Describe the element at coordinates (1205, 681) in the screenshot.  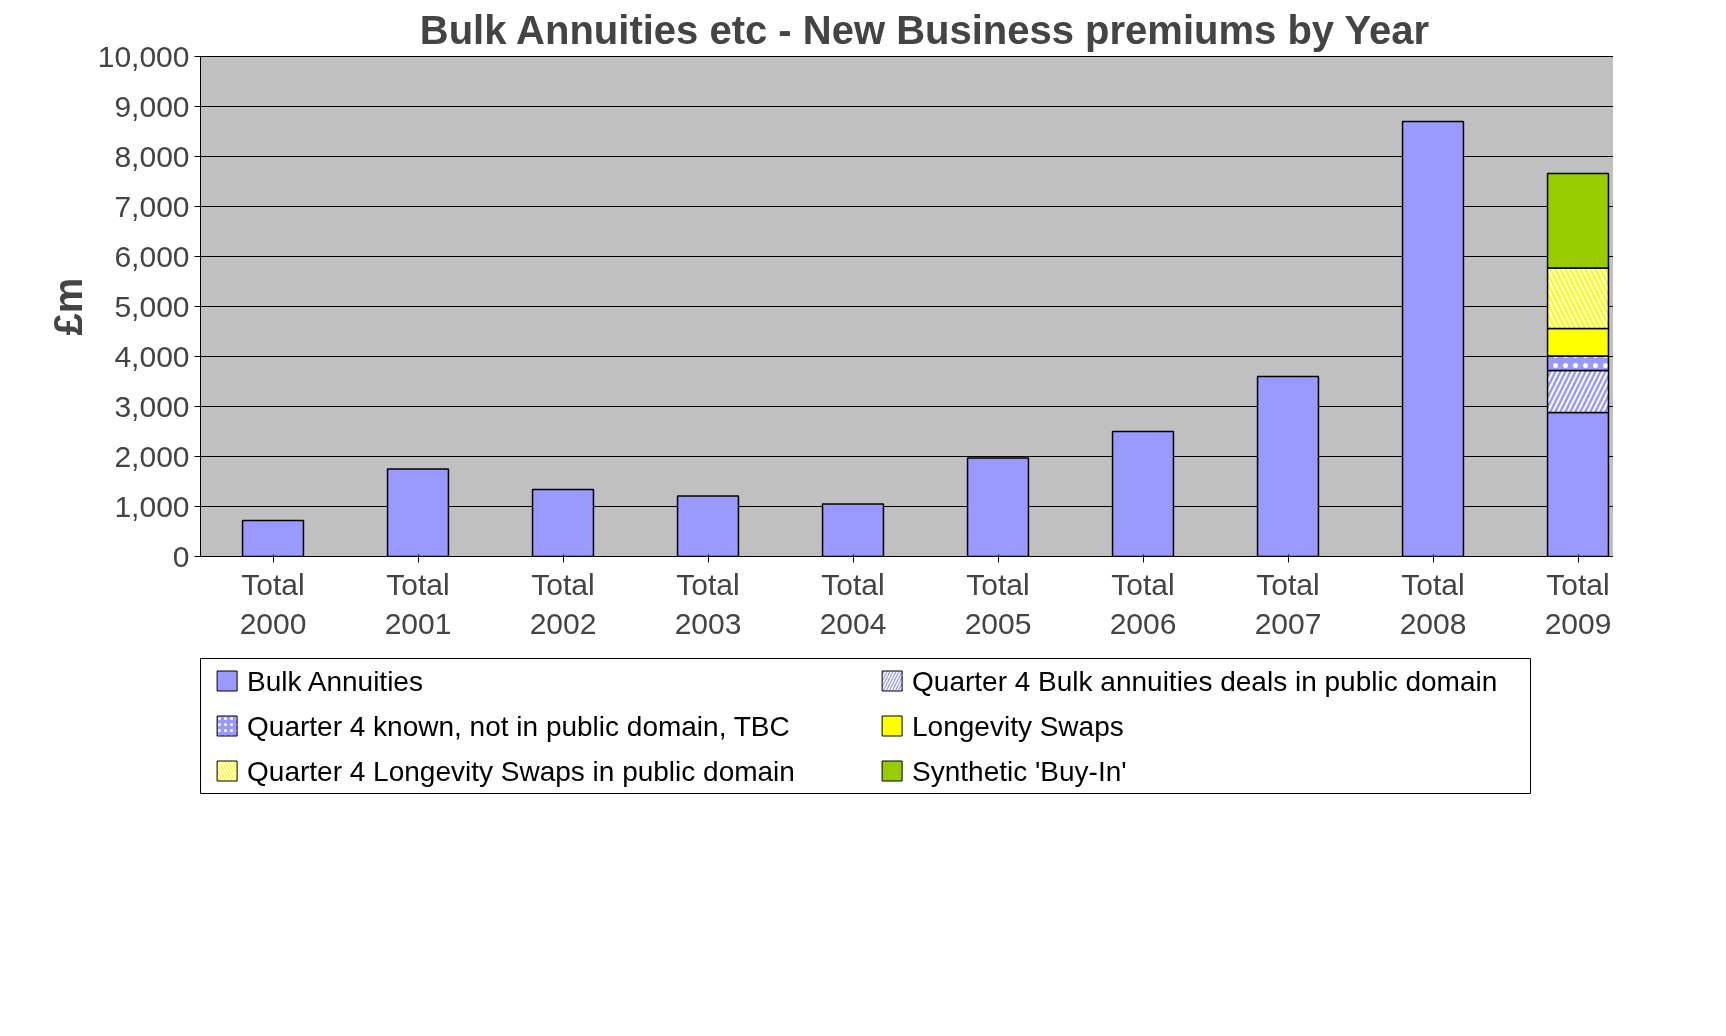
I see `legend-label: Quarter 4 Bulk annuities deals in public domain` at that location.